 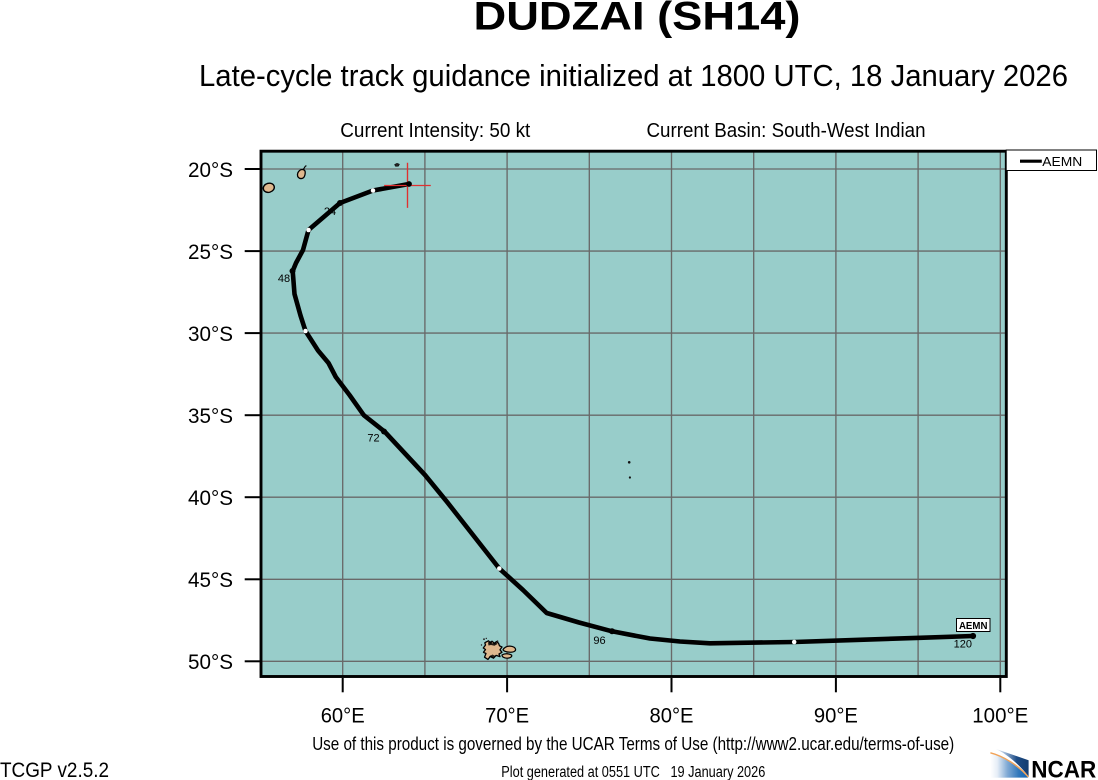 I want to click on svg-text: DUDZAI (SH14), so click(x=637, y=19).